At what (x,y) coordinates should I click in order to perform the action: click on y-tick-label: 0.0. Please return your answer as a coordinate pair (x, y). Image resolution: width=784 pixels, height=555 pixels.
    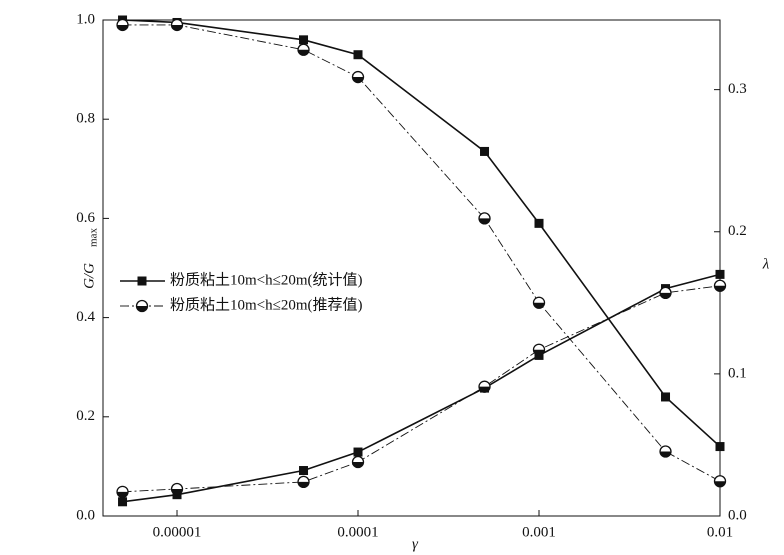
    Looking at the image, I should click on (85, 515).